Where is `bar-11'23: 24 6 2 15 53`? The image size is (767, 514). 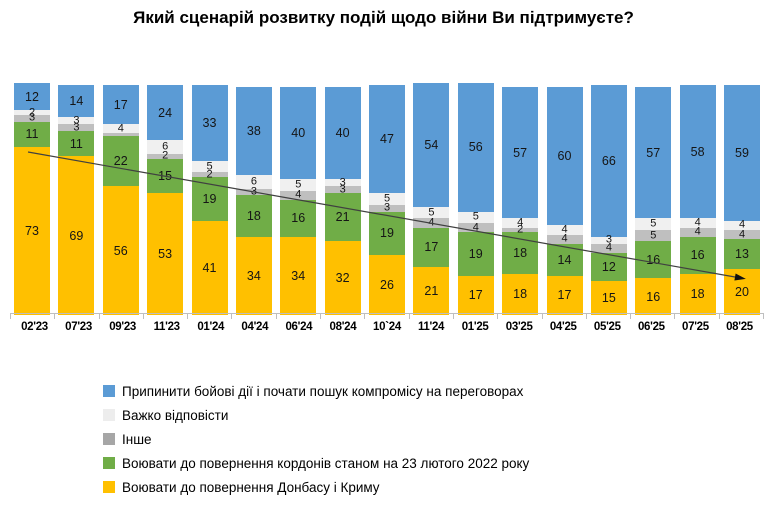
bar-11'23: 24 6 2 15 53 is located at coordinates (165, 200).